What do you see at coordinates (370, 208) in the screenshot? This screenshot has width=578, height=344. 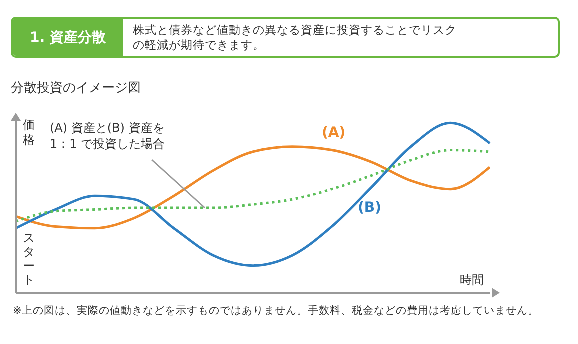 I see `series-label: (B)` at bounding box center [370, 208].